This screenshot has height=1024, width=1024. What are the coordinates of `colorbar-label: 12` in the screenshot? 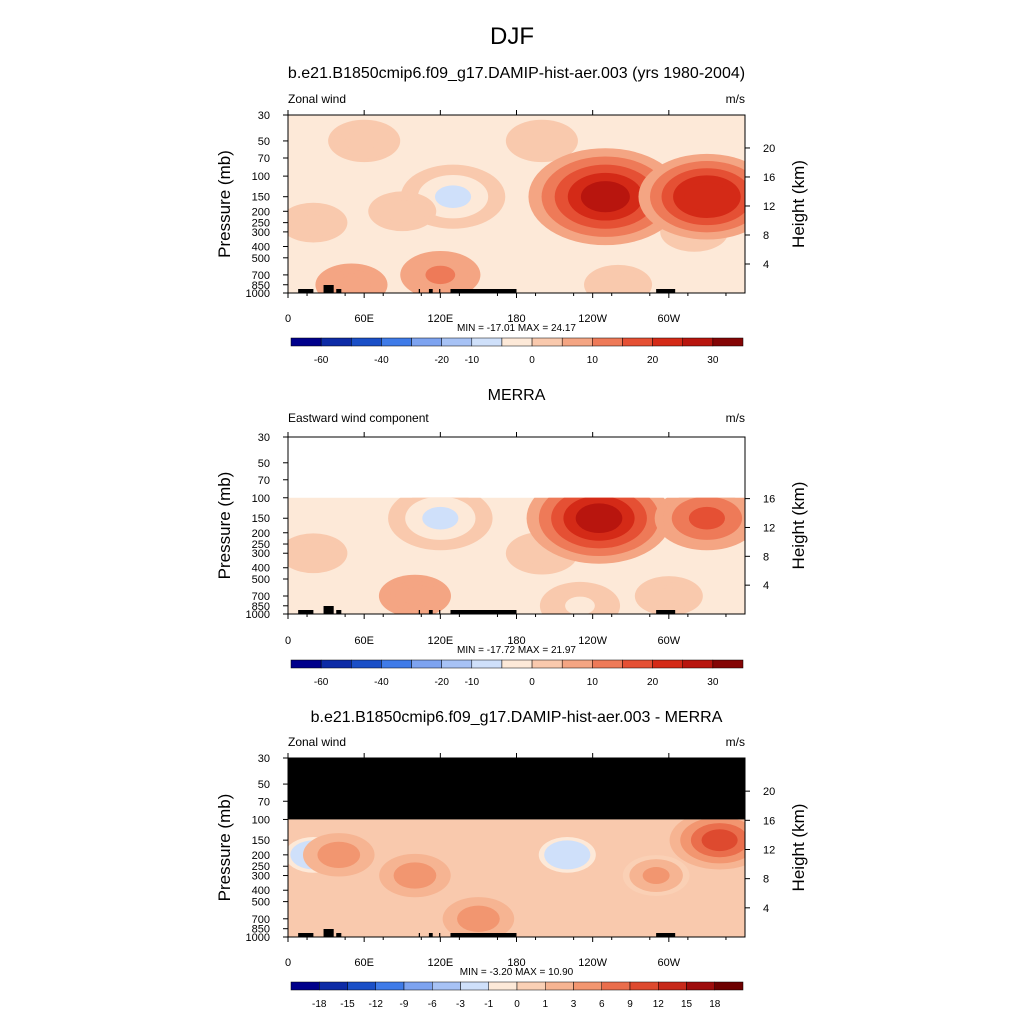 It's located at (659, 1004).